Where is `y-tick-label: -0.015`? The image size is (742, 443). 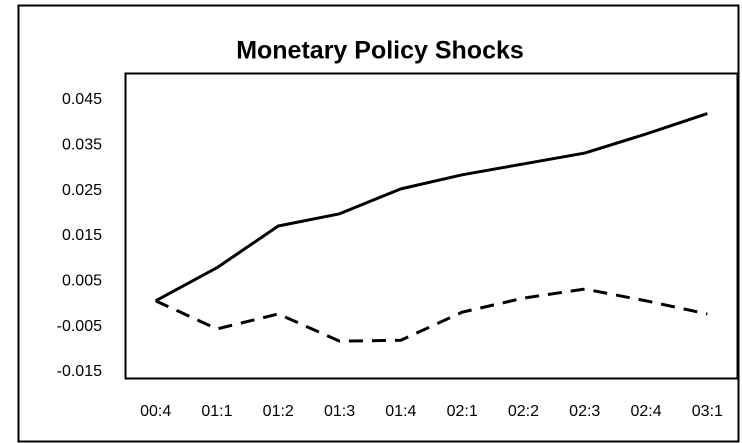 y-tick-label: -0.015 is located at coordinates (79, 371).